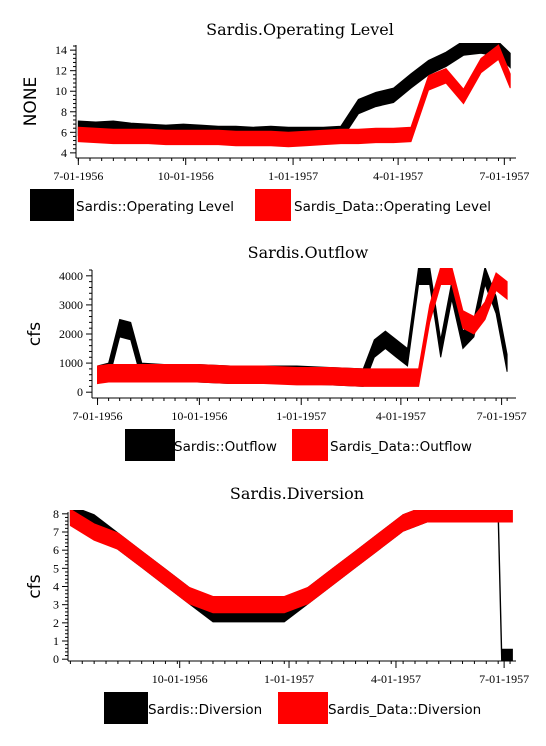  What do you see at coordinates (308, 252) in the screenshot?
I see `chart-title: Sardis.Outflow` at bounding box center [308, 252].